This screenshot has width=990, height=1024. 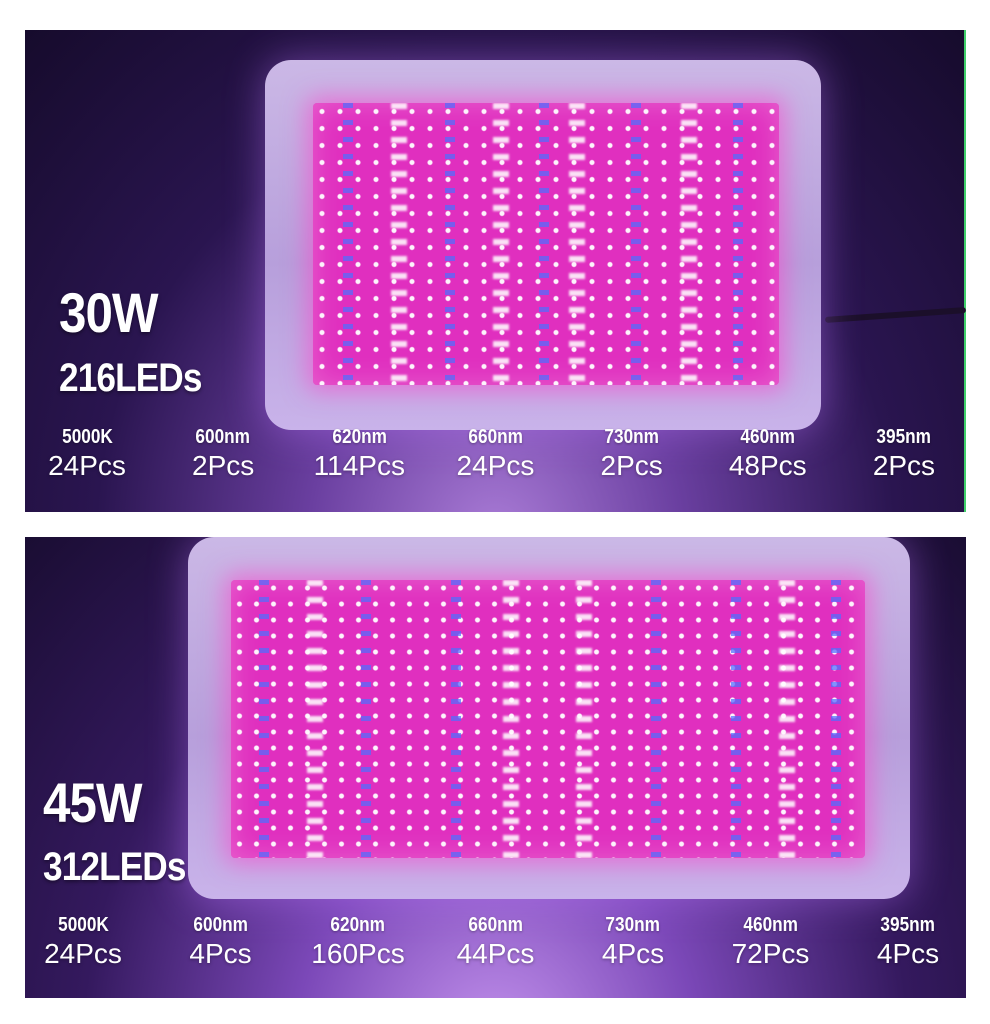 I want to click on spec-item: 460nm 48Pcs, so click(x=768, y=454).